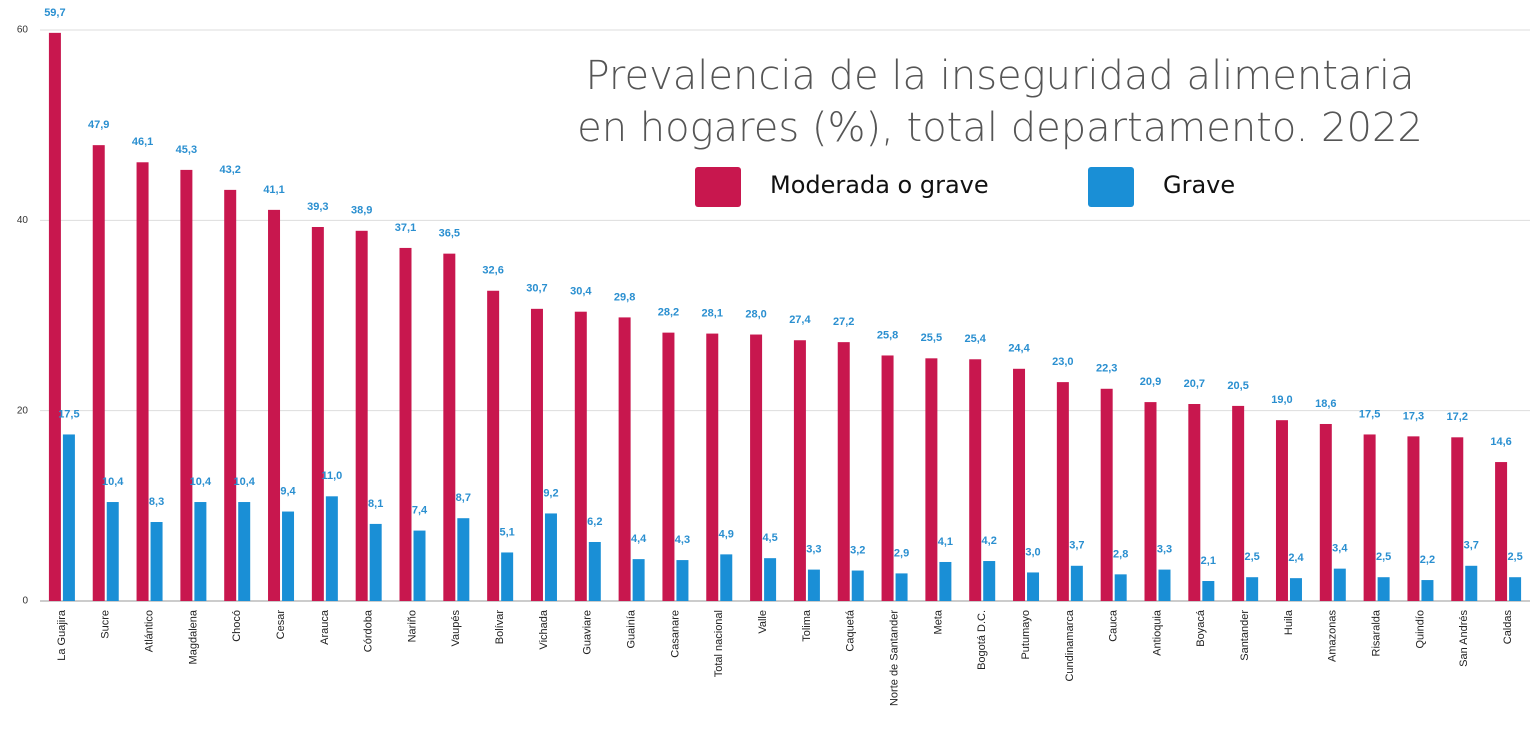  I want to click on x-tick-label: Cauca, so click(1114, 625).